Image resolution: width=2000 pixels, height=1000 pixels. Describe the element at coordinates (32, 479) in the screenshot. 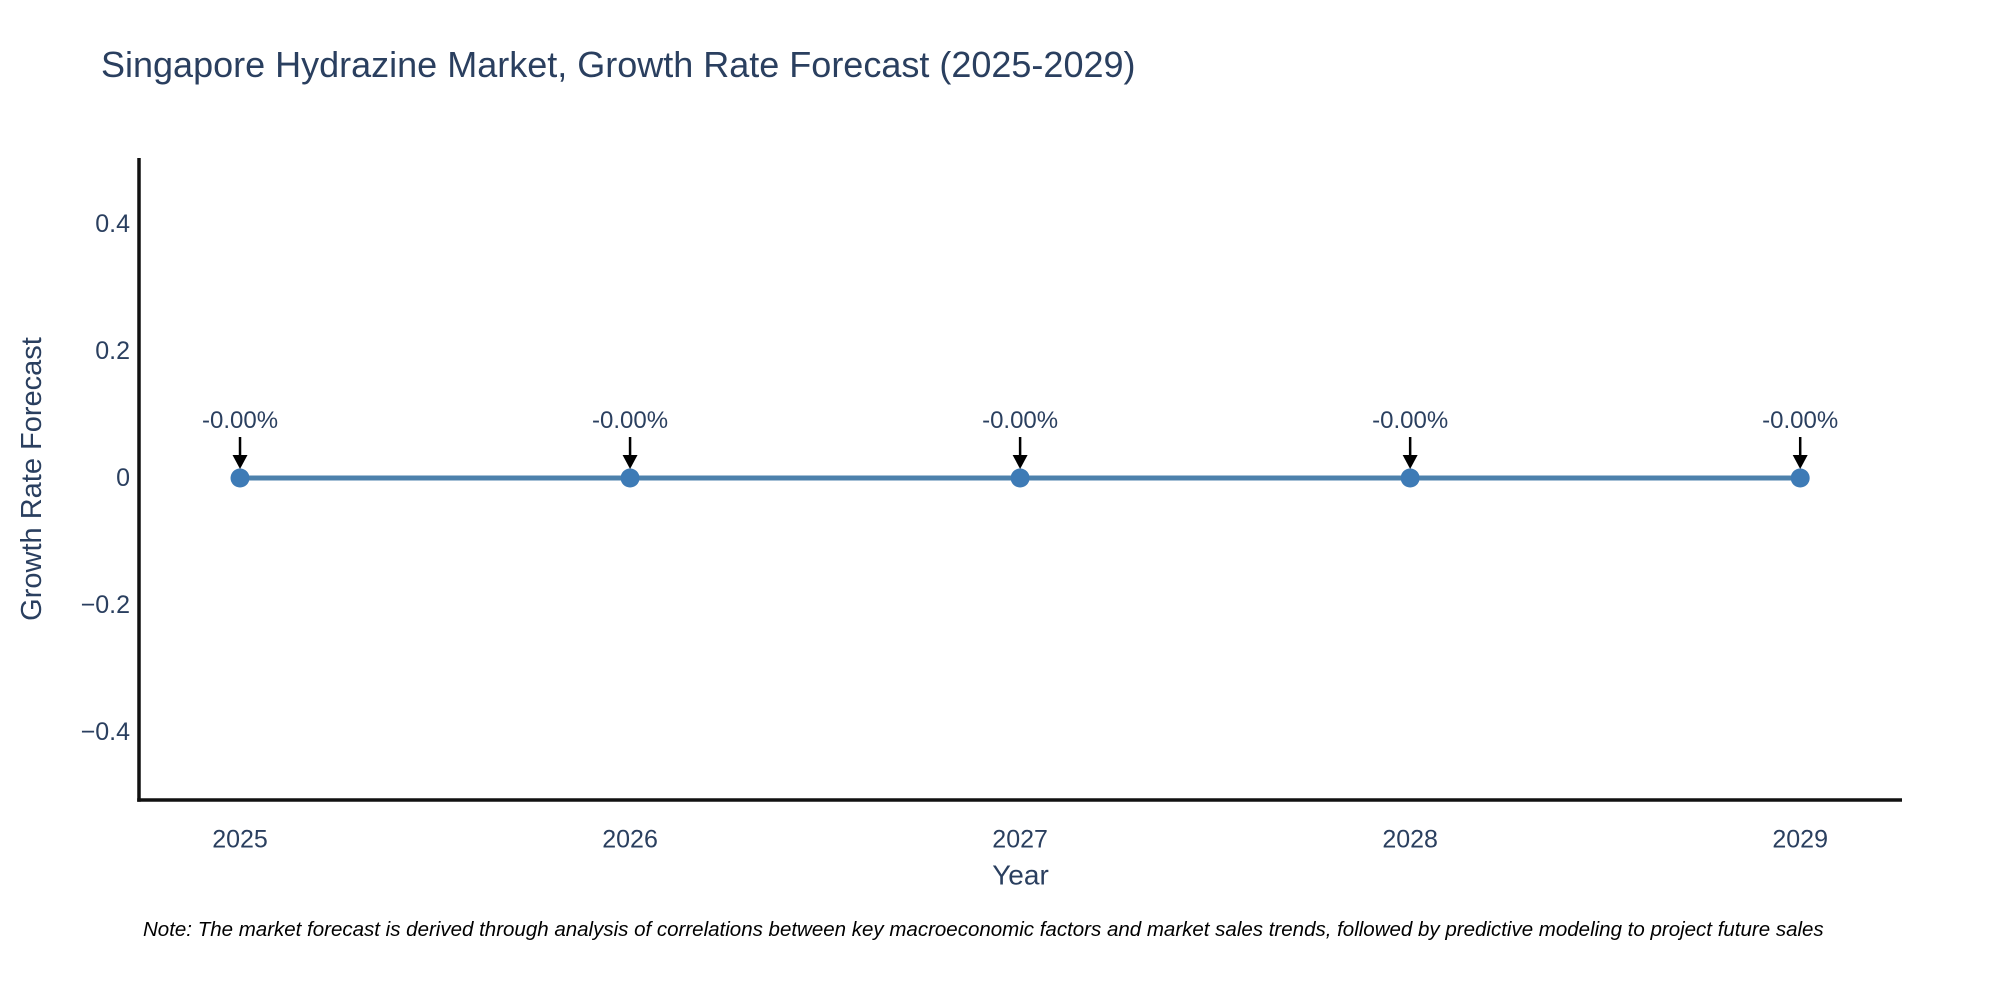

I see `y-axis-title: Growth Rate Forecast` at that location.